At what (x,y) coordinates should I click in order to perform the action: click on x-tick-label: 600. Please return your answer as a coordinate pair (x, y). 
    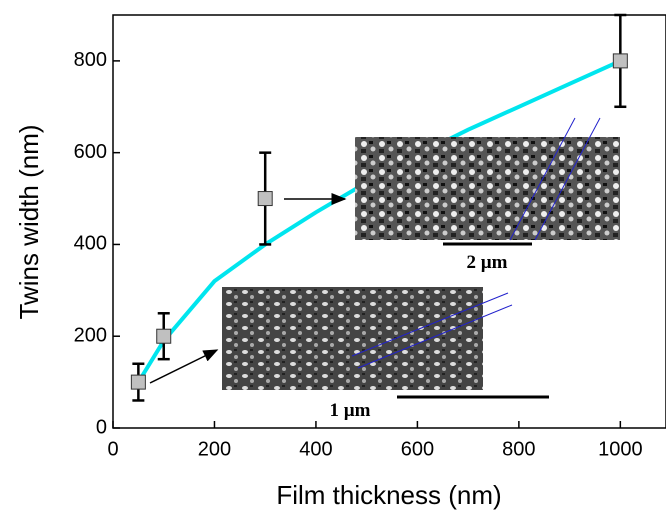
    Looking at the image, I should click on (417, 449).